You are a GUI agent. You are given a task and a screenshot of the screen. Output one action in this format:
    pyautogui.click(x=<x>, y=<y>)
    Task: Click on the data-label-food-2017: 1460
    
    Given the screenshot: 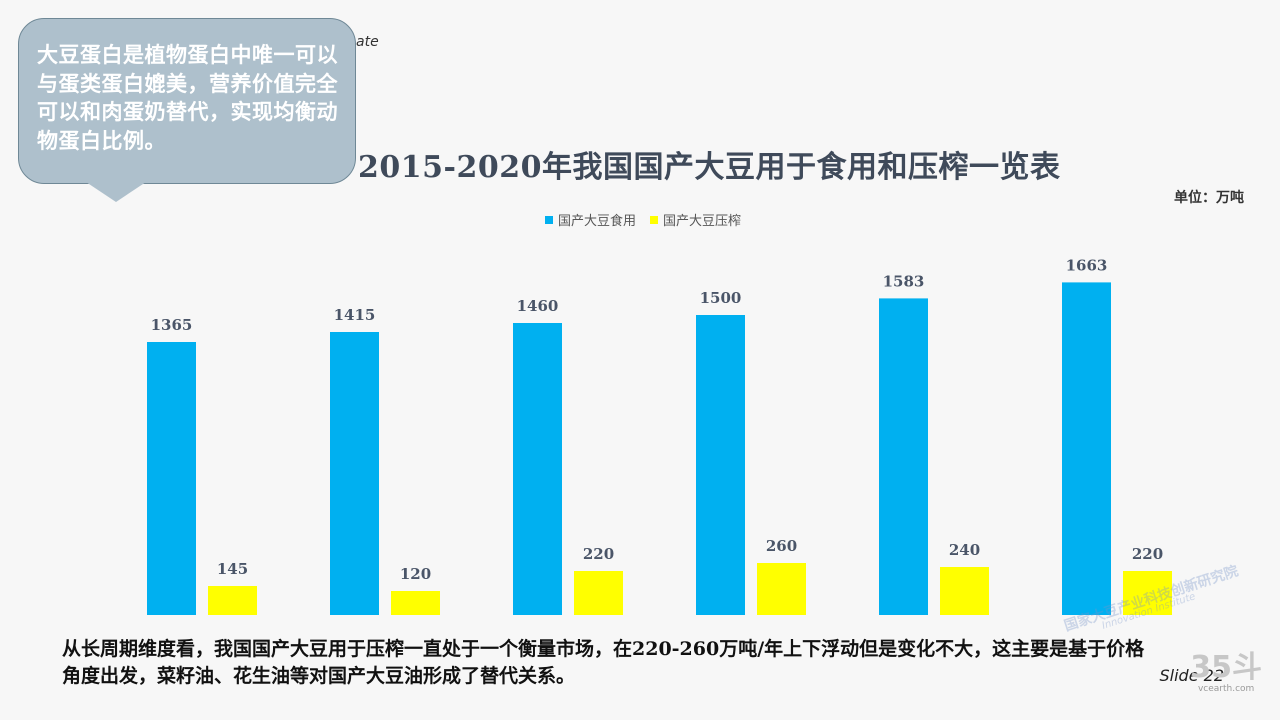 What is the action you would take?
    pyautogui.click(x=538, y=306)
    